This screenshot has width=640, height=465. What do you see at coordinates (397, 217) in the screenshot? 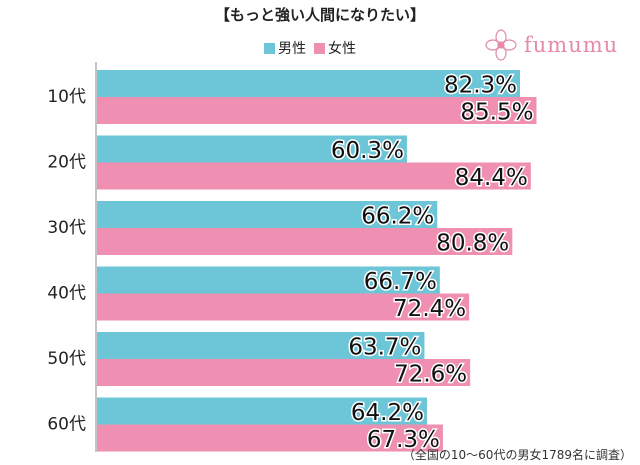
I see `data-label-male-2: 66.2%` at bounding box center [397, 217].